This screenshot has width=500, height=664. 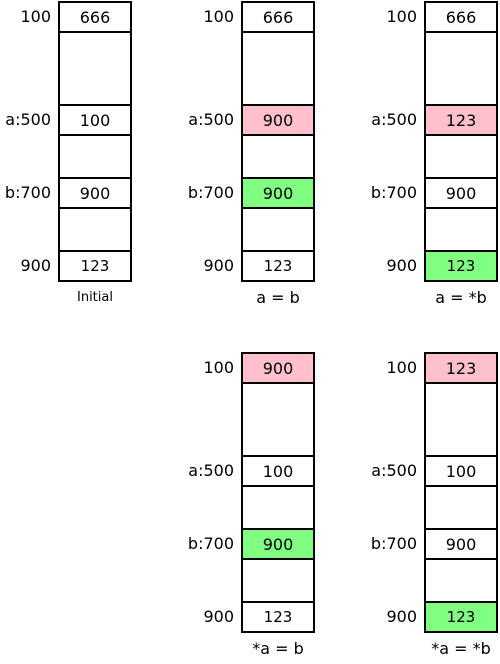 I want to click on operation-caption: Initial, so click(x=95, y=297).